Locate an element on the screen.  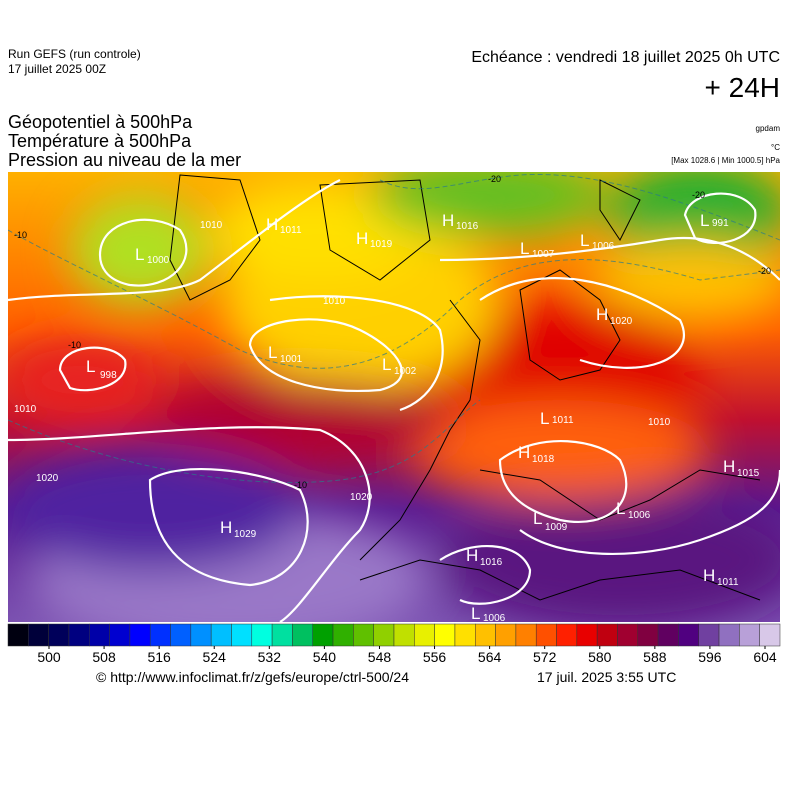
colorbar-tick-label: 564 is located at coordinates (490, 657).